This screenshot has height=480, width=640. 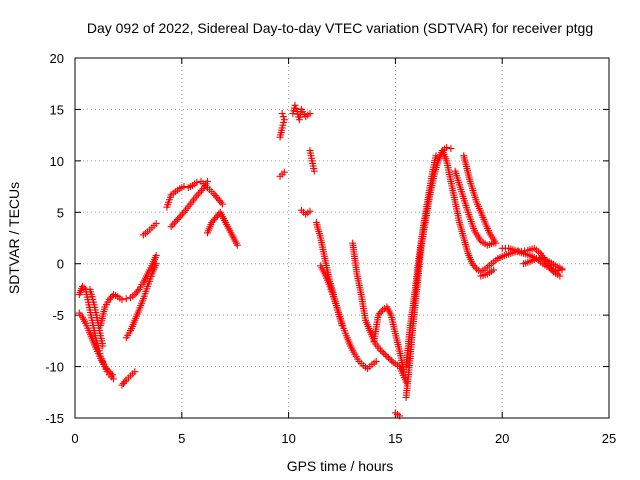 What do you see at coordinates (74, 438) in the screenshot?
I see `x-tick-label: 0` at bounding box center [74, 438].